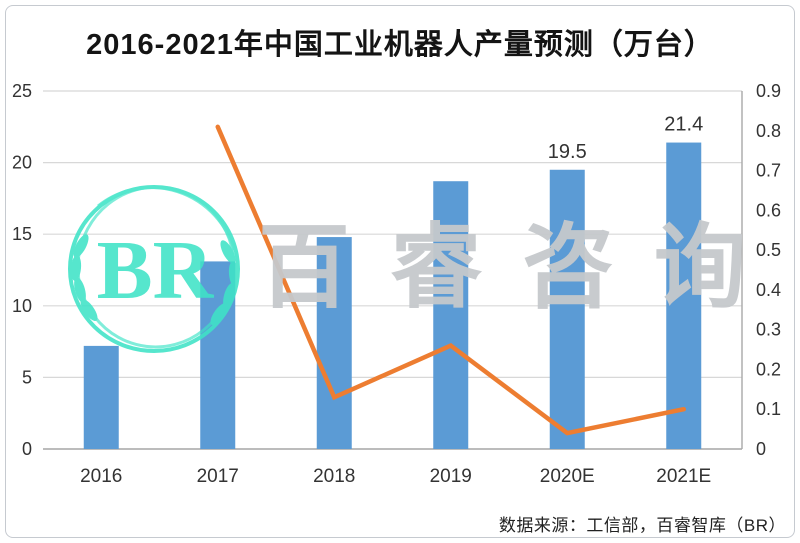 This screenshot has height=543, width=800. Describe the element at coordinates (22, 234) in the screenshot. I see `left-axis-tick: 15` at that location.